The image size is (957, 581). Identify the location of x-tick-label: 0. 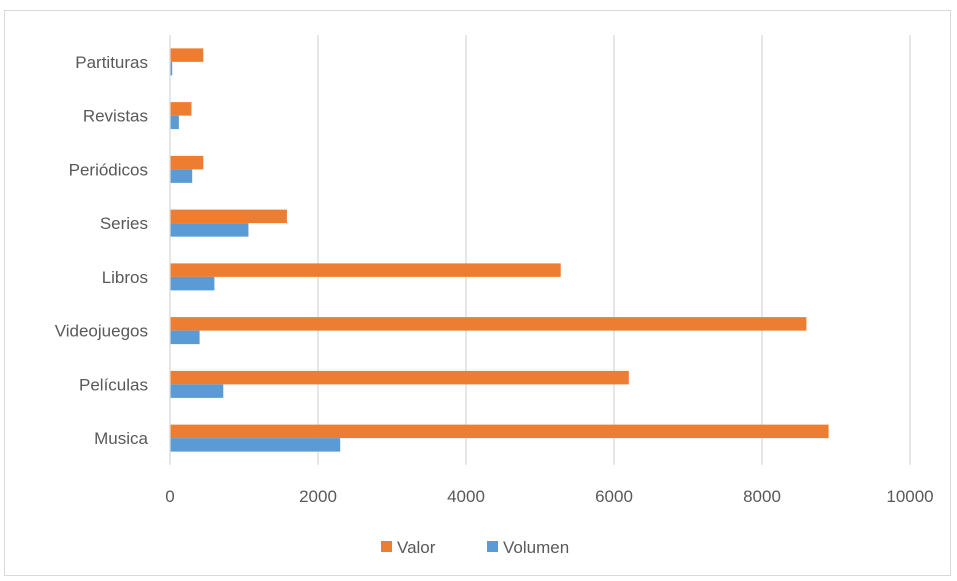
(169, 496).